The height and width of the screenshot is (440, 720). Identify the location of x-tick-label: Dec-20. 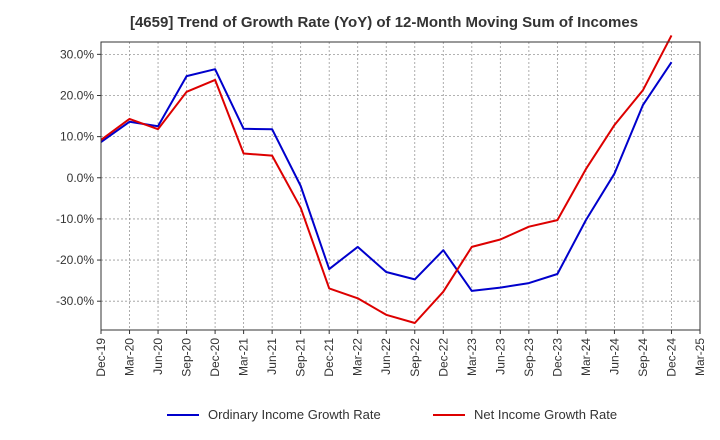
(215, 357).